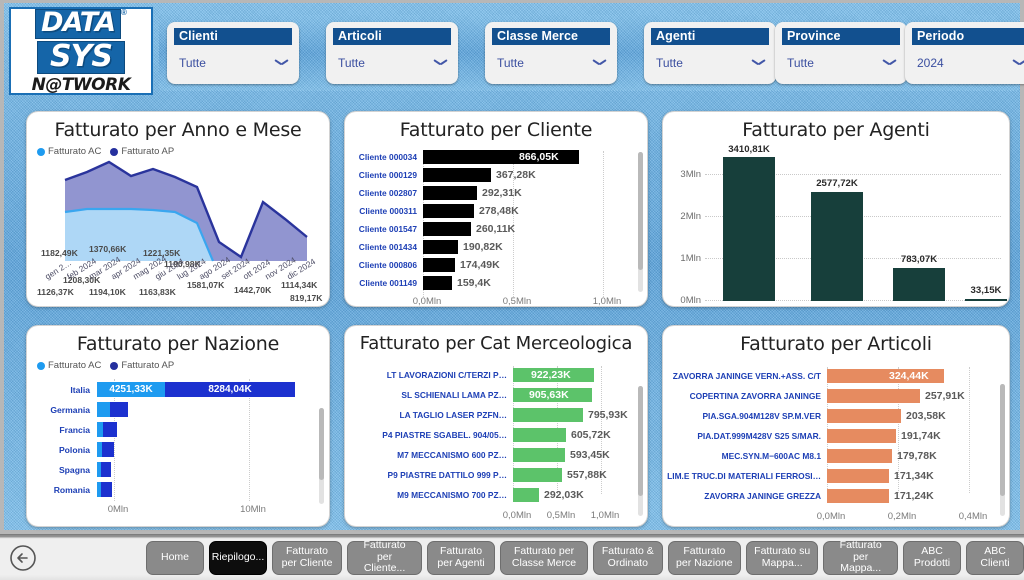 Image resolution: width=1024 pixels, height=580 pixels. What do you see at coordinates (489, 265) in the screenshot?
I see `table-row: Cliente 000806 174,49K` at bounding box center [489, 265].